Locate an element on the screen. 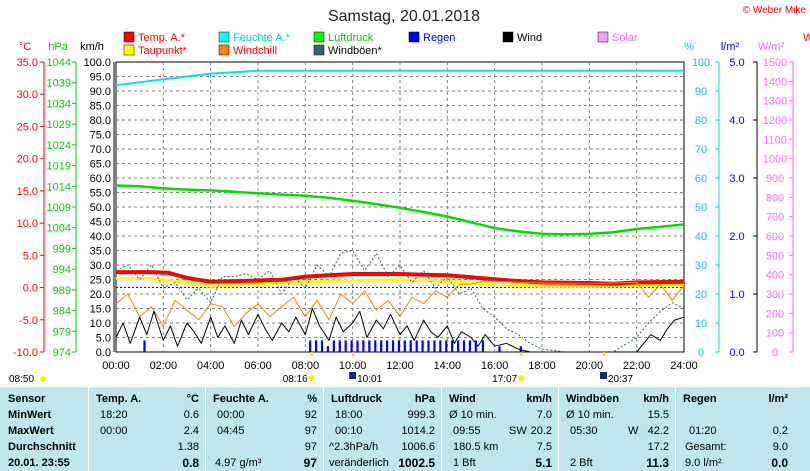  rain-tick-label: 3.0 is located at coordinates (736, 179).